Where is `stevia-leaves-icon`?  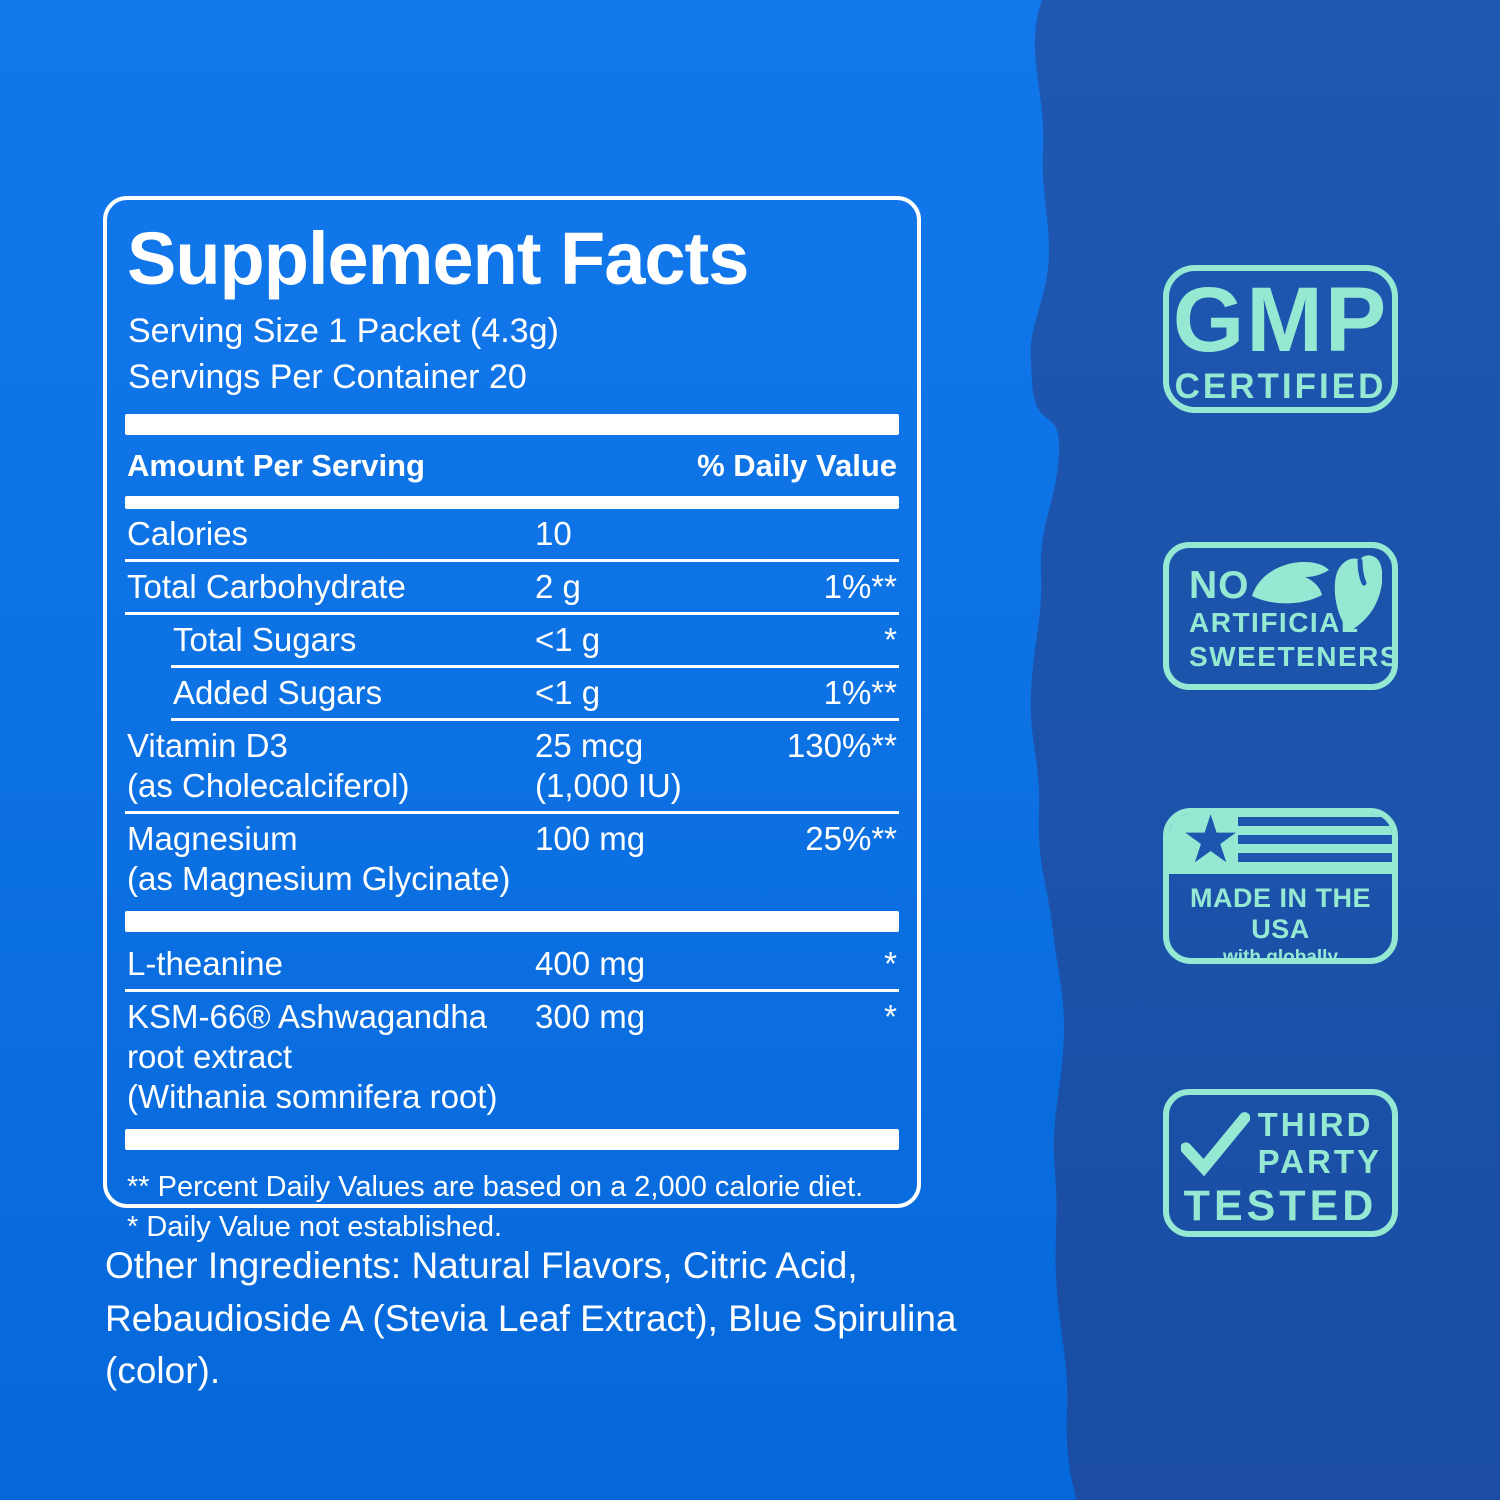 stevia-leaves-icon is located at coordinates (1317, 593).